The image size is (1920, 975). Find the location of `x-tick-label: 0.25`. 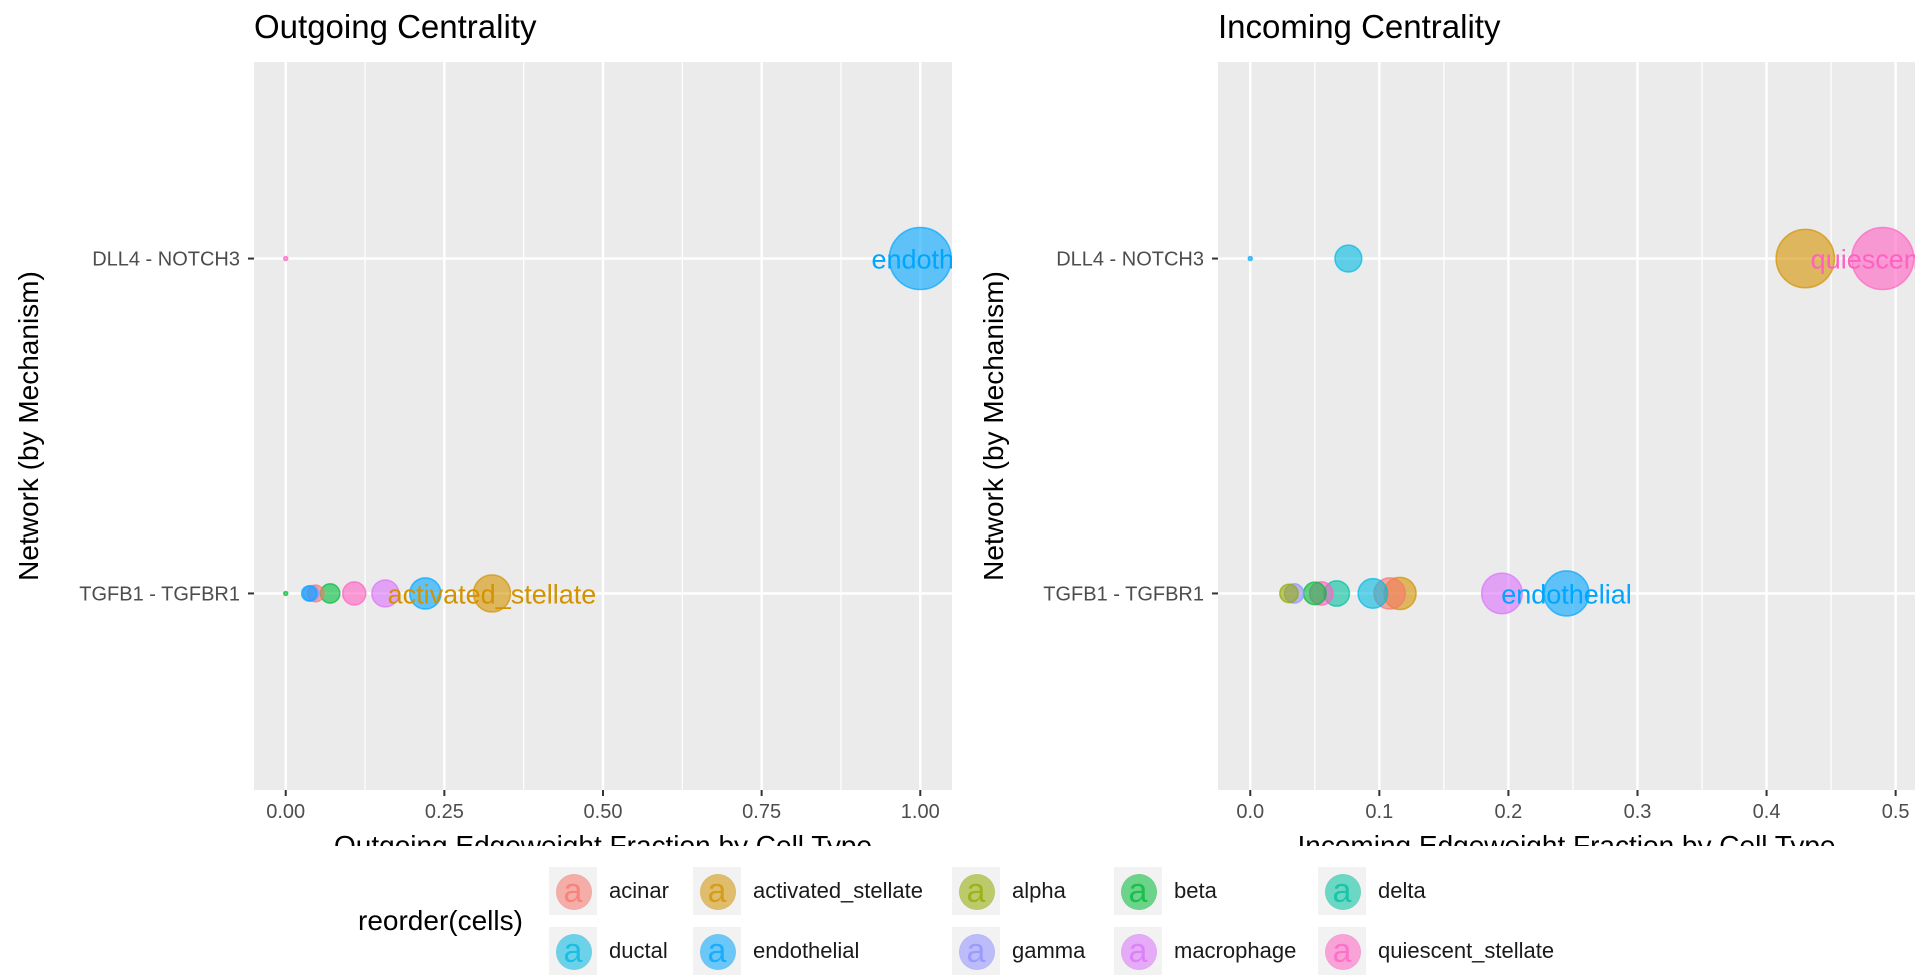

x-tick-label: 0.25 is located at coordinates (444, 812).